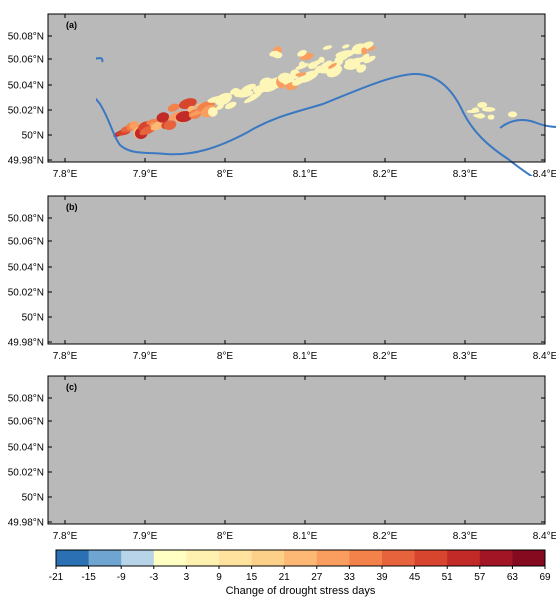 This screenshot has width=556, height=600. What do you see at coordinates (56, 577) in the screenshot?
I see `colorbar-tick-label: -21` at bounding box center [56, 577].